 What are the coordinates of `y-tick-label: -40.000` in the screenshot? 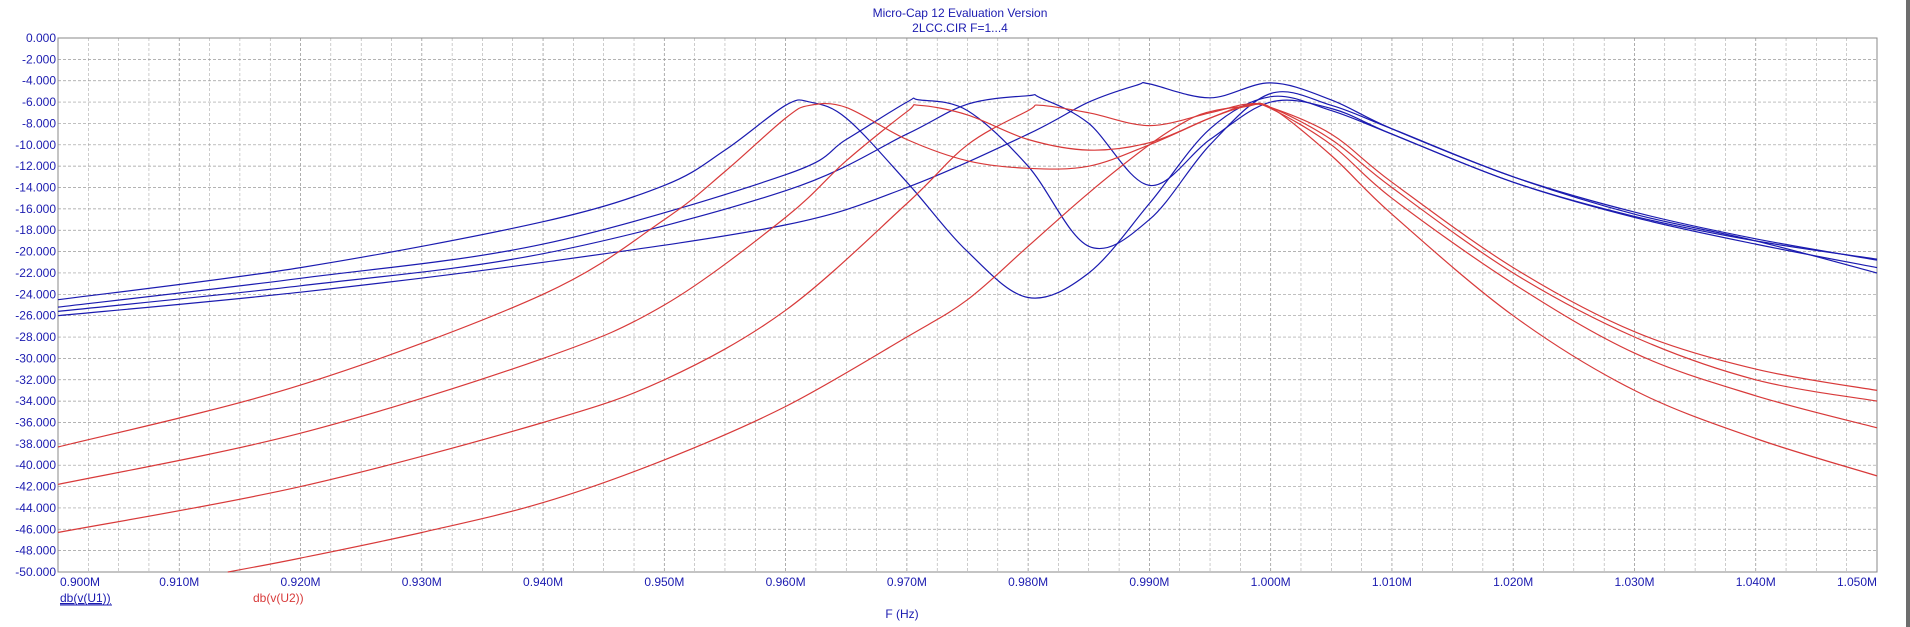 It's located at (35, 465).